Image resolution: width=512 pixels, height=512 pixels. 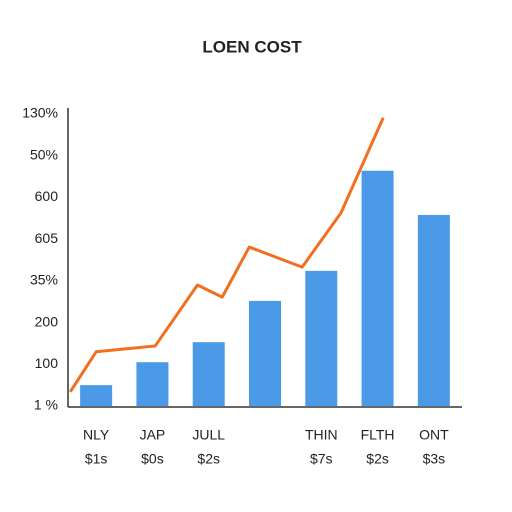 What do you see at coordinates (252, 46) in the screenshot?
I see `chart-title: LOEN COST` at bounding box center [252, 46].